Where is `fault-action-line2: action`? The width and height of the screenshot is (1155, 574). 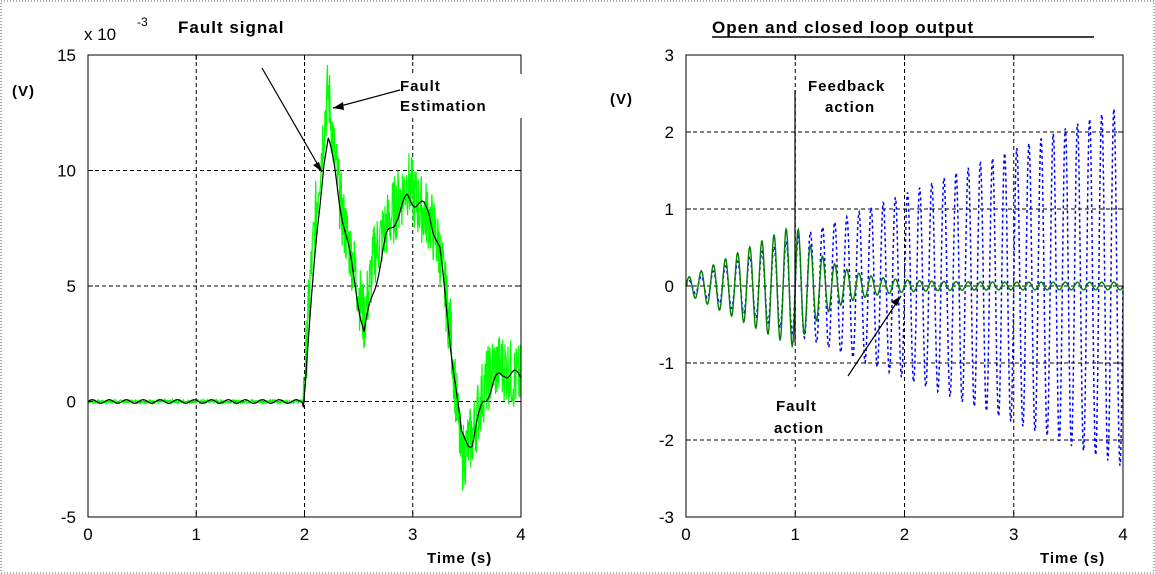
fault-action-line2: action is located at coordinates (799, 428).